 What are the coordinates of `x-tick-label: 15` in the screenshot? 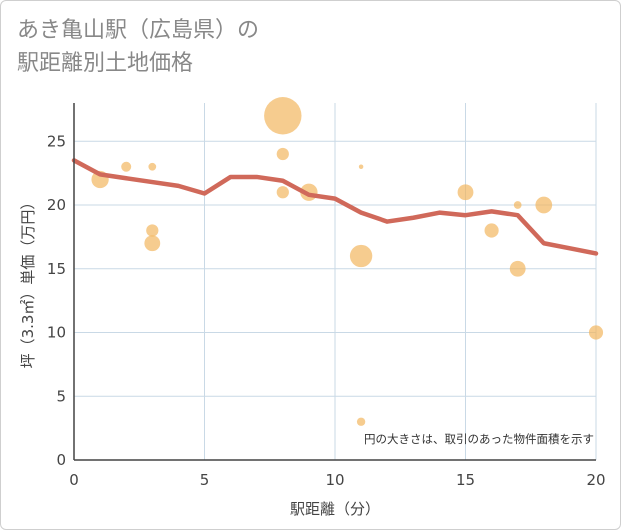 It's located at (465, 480).